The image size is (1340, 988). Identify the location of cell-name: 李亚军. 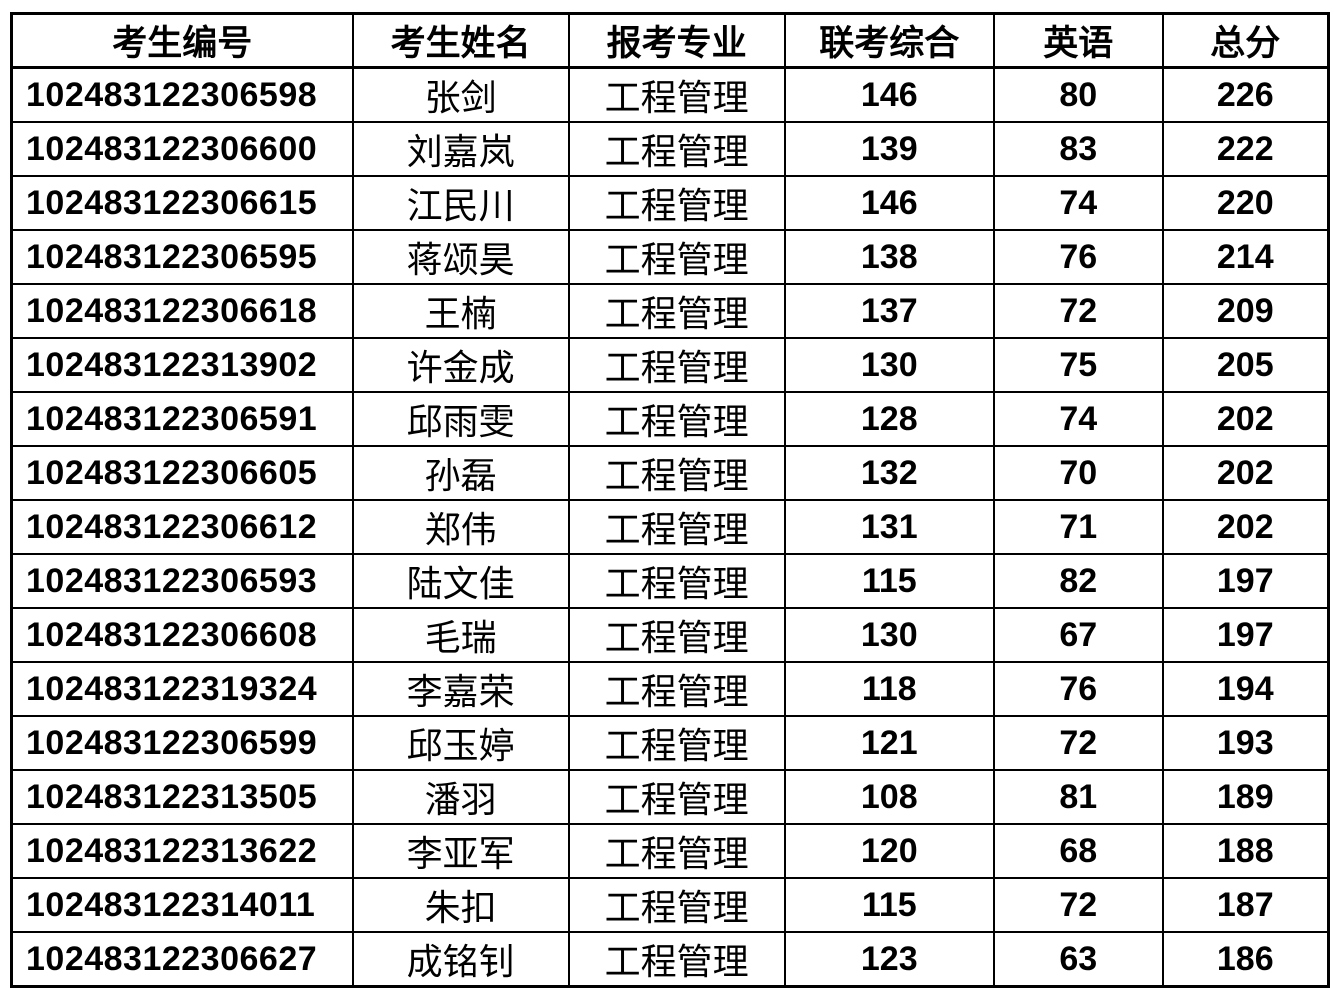
(460, 851).